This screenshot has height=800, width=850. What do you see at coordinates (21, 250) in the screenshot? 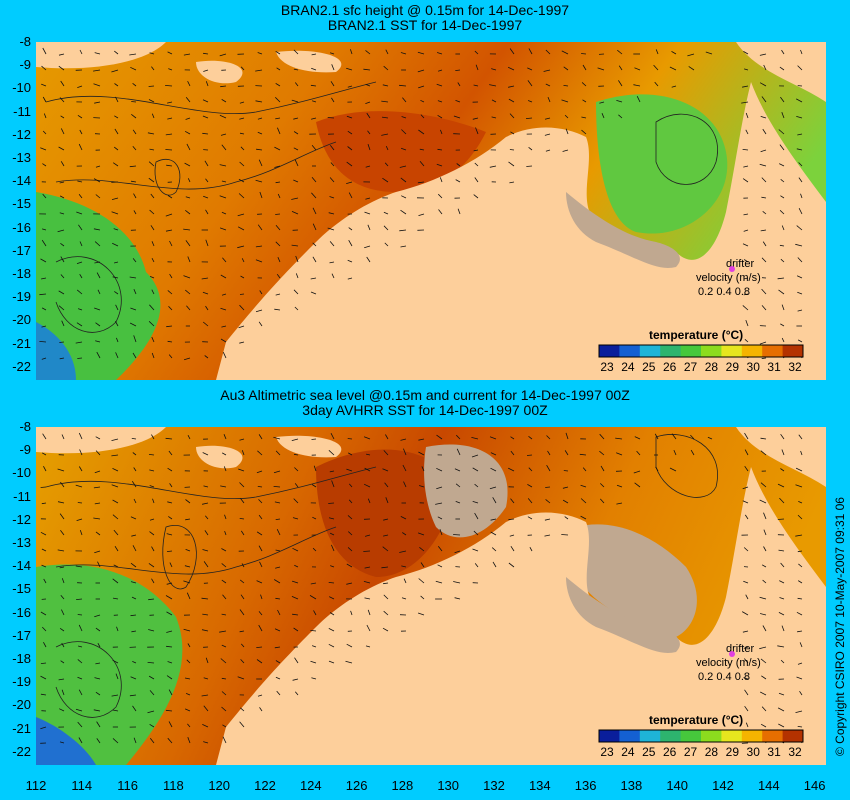
I see `latitude-tick-label: -17` at bounding box center [21, 250].